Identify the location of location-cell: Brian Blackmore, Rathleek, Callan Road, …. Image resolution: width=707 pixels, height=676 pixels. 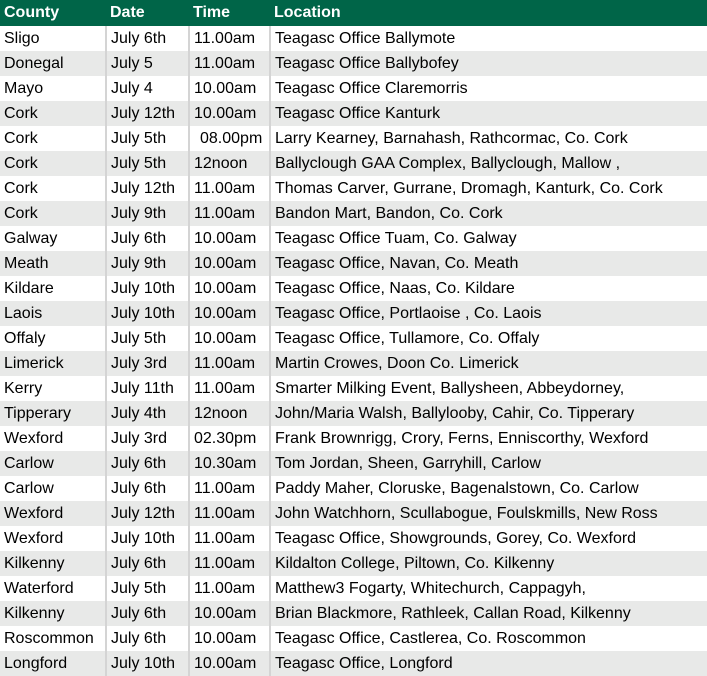
(488, 613).